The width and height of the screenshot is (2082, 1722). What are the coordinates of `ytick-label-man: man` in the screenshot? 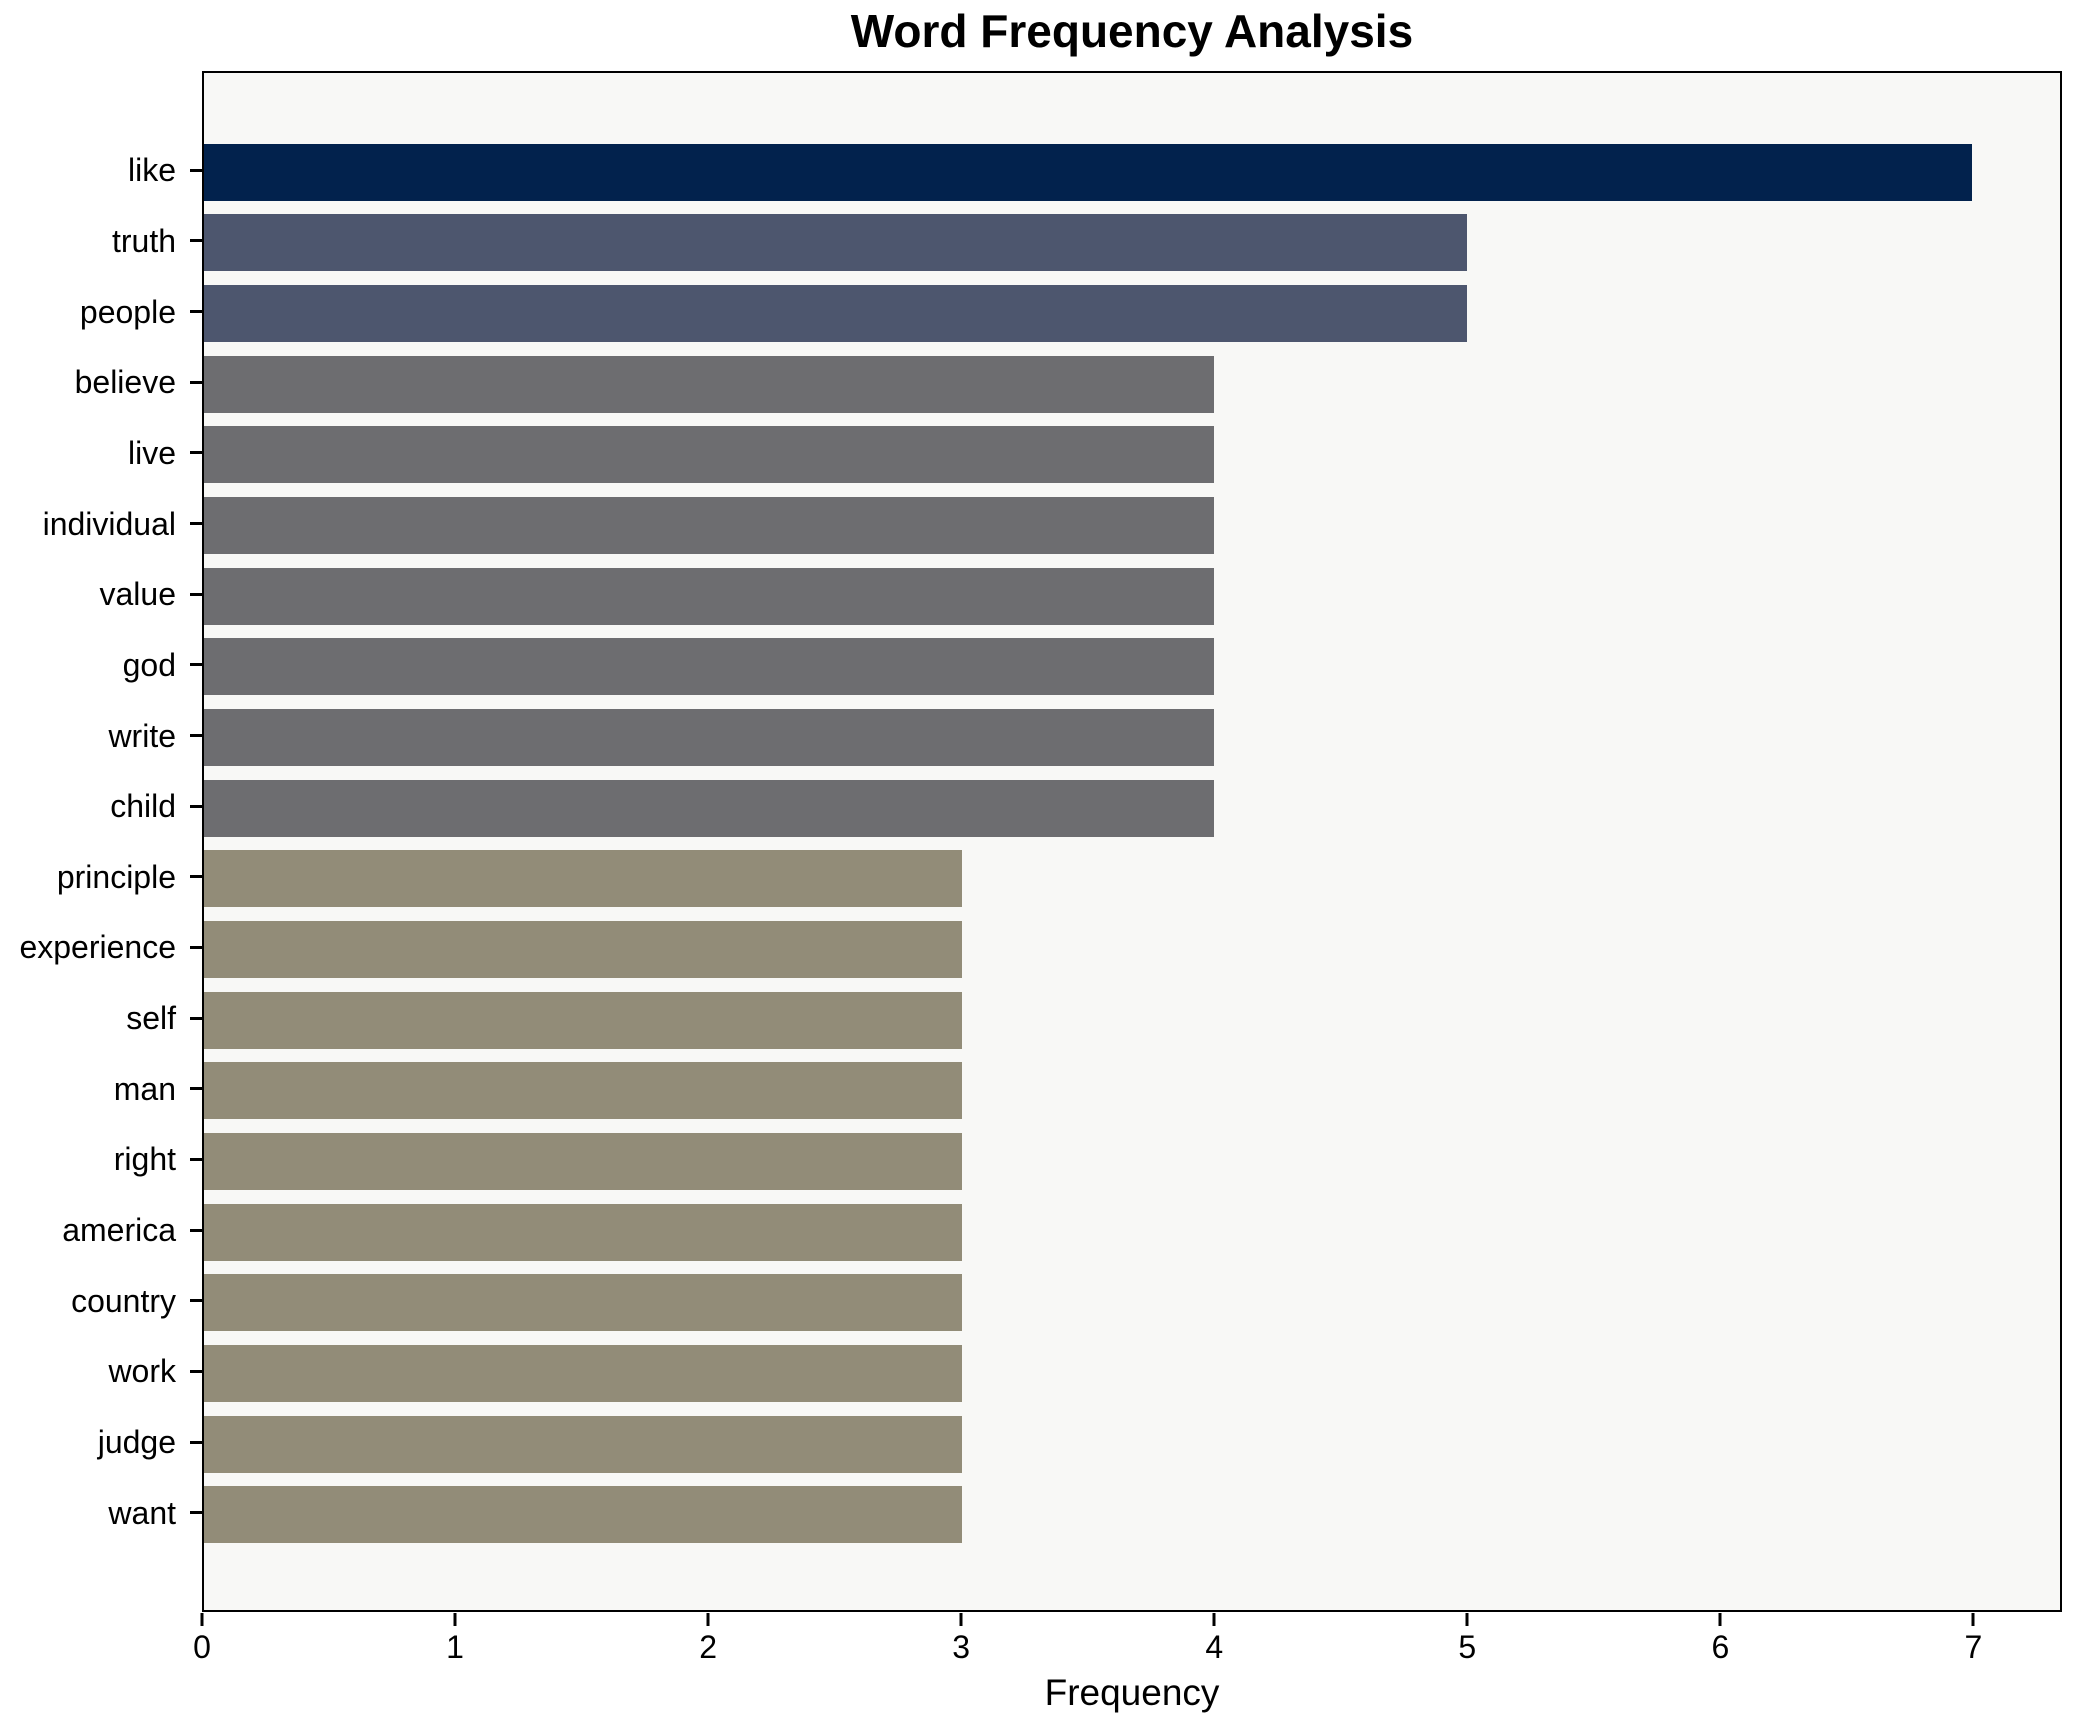 It's located at (144, 1089).